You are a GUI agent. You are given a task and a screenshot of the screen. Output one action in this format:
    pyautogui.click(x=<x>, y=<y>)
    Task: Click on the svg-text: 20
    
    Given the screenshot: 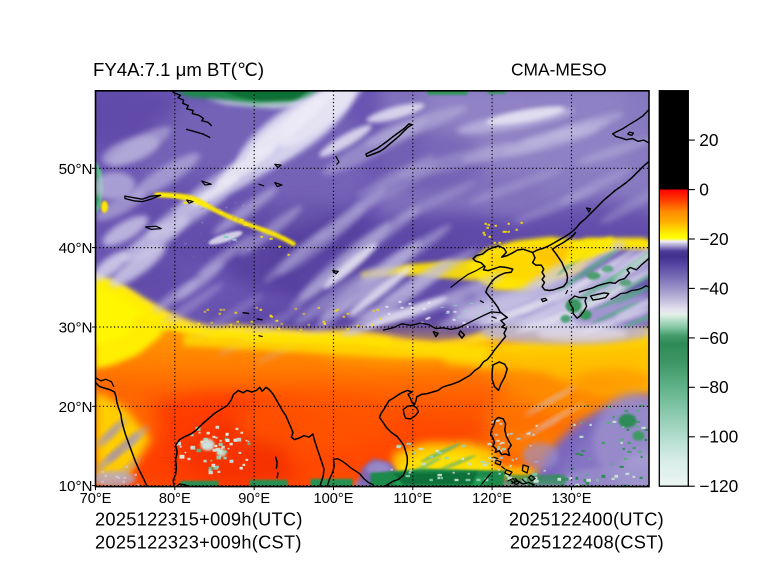 What is the action you would take?
    pyautogui.click(x=708, y=140)
    